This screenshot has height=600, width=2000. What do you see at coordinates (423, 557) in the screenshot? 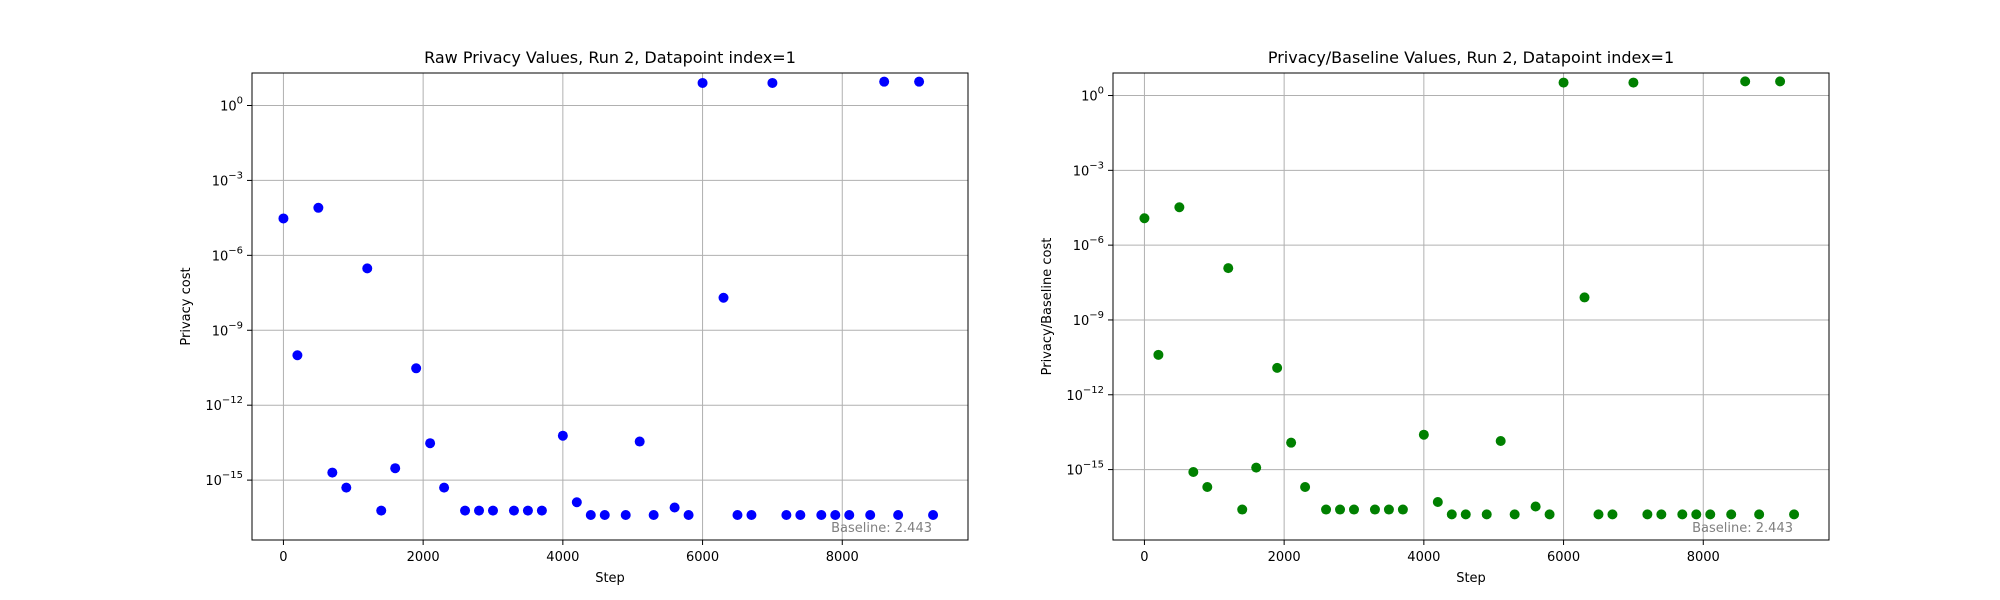
I see `x-tick-label: 2000` at bounding box center [423, 557].